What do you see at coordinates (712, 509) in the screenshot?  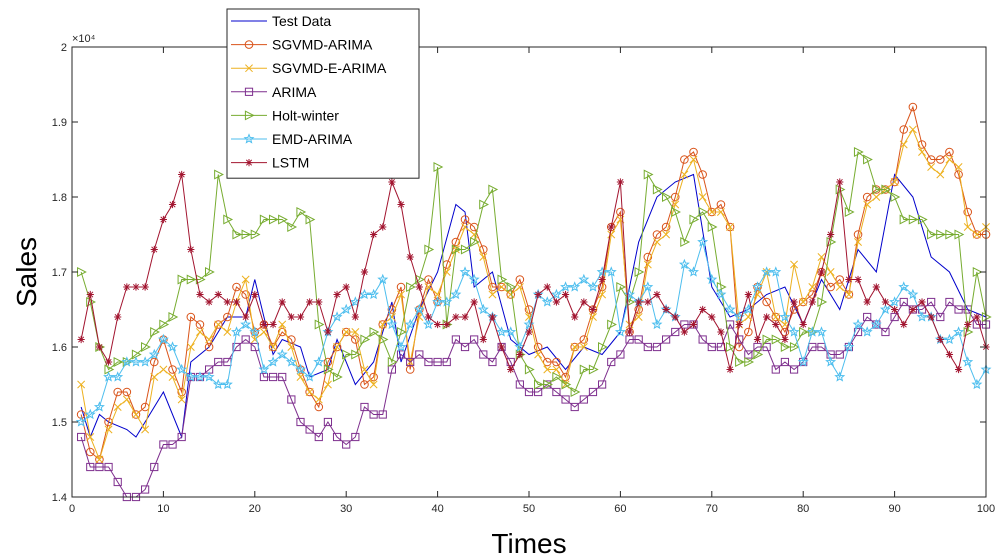 I see `x-tick-label: 70` at bounding box center [712, 509].